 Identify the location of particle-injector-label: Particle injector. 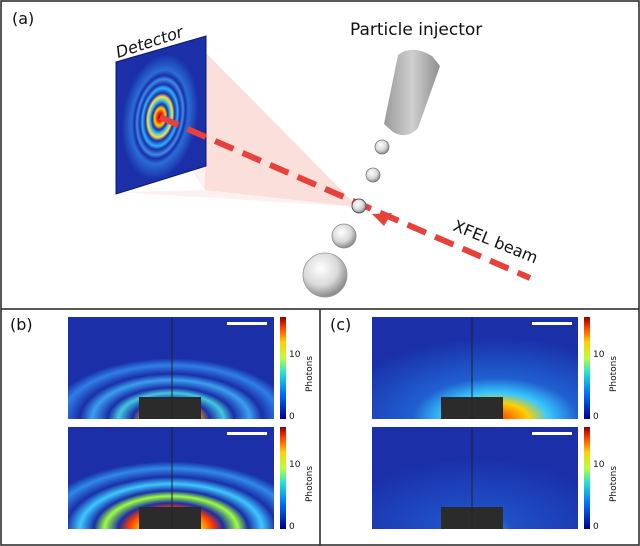
(416, 30).